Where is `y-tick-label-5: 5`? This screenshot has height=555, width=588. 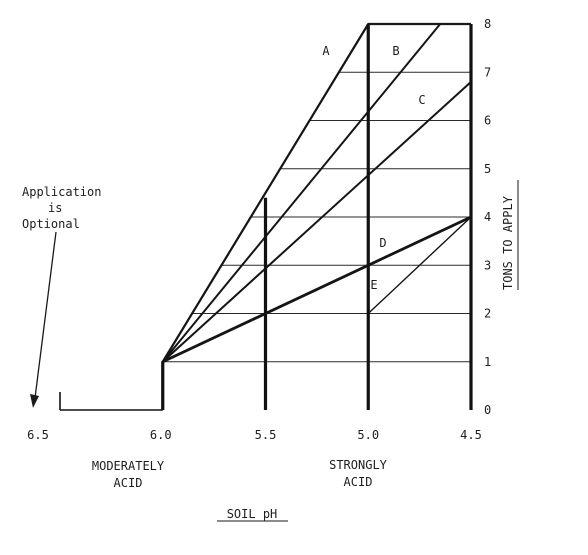 y-tick-label-5: 5 is located at coordinates (487, 169).